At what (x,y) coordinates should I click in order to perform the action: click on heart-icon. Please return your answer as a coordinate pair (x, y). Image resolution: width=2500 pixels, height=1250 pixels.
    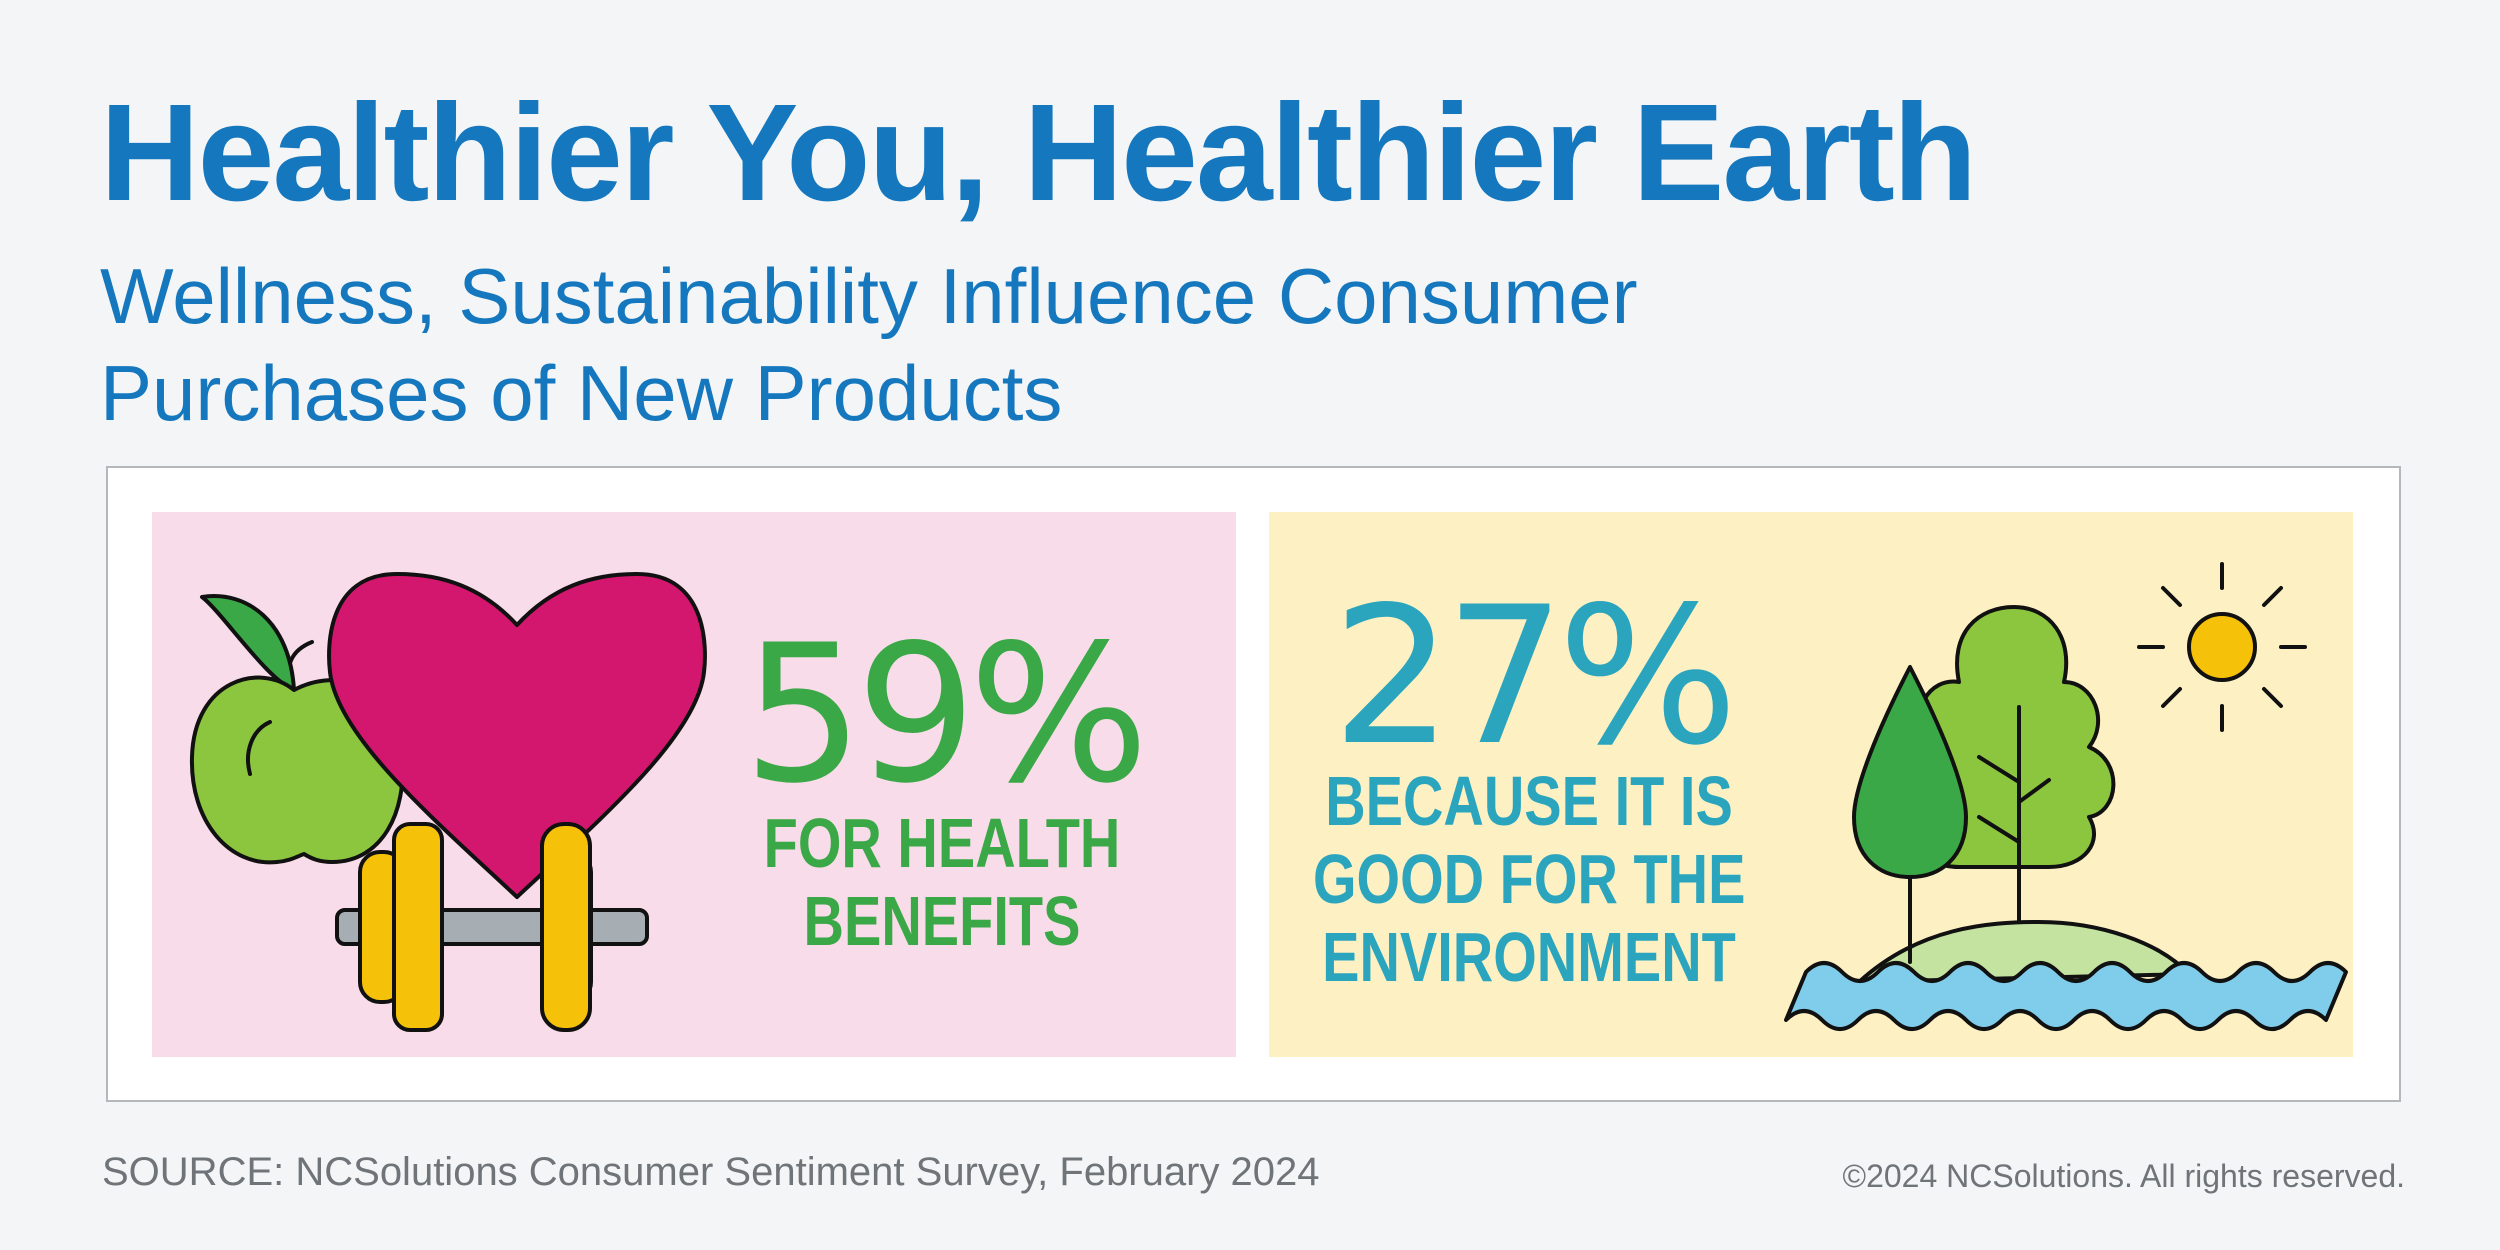
    Looking at the image, I should click on (517, 735).